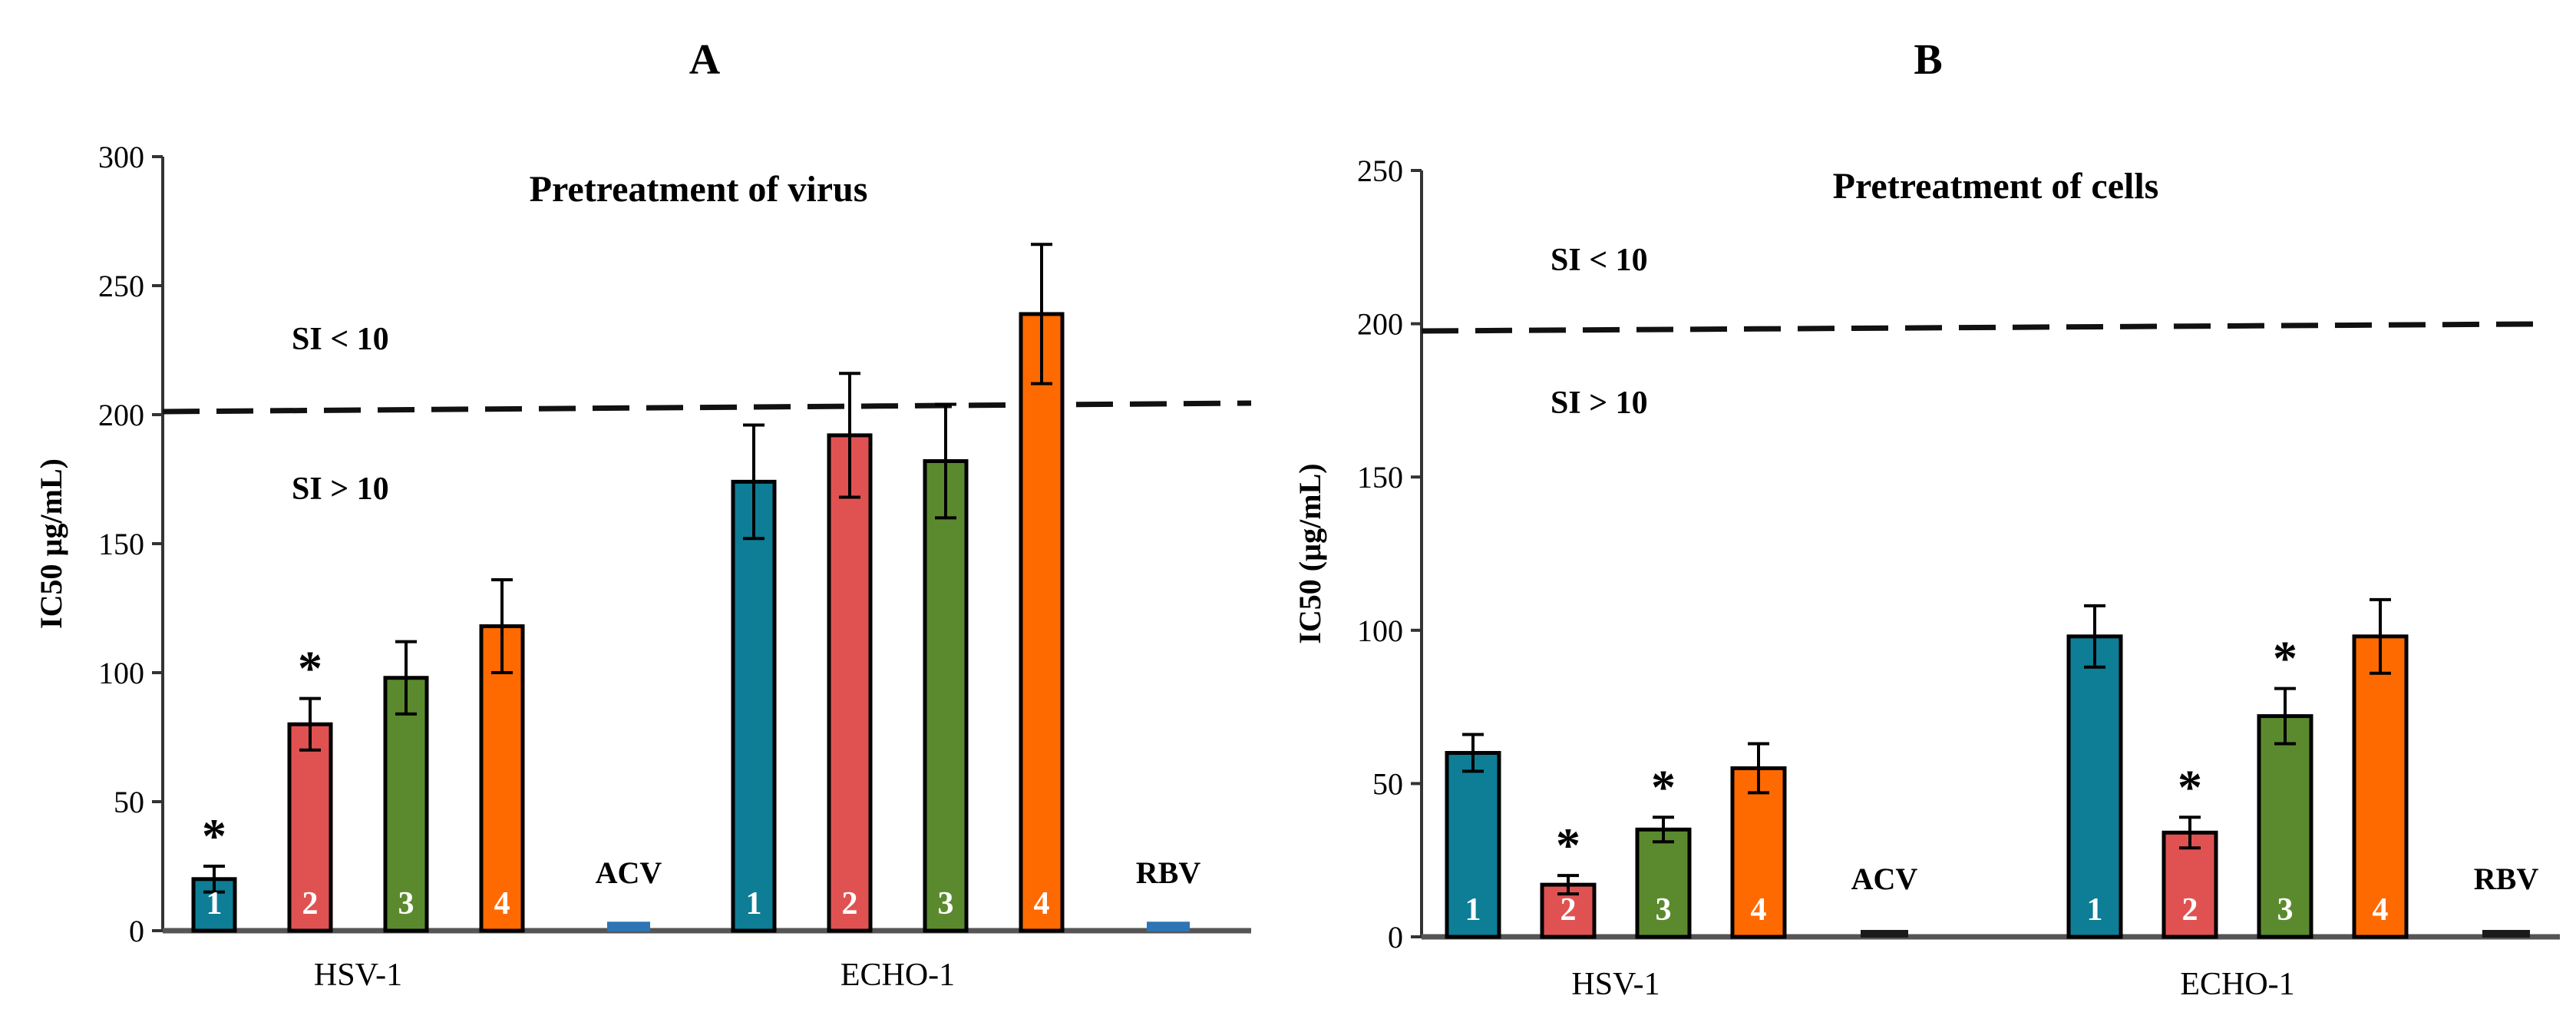 This screenshot has height=1019, width=2576. What do you see at coordinates (121, 157) in the screenshot?
I see `y-tick-label: 300` at bounding box center [121, 157].